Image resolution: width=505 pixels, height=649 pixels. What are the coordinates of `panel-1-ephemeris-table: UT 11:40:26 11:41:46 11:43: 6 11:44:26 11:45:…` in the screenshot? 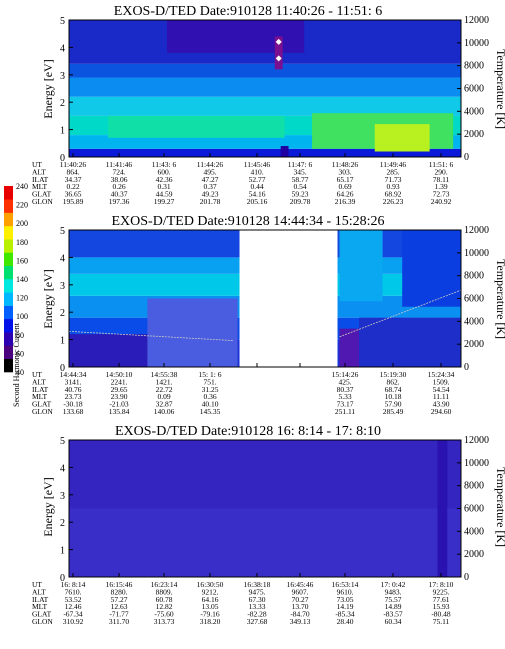 It's located at (243, 183).